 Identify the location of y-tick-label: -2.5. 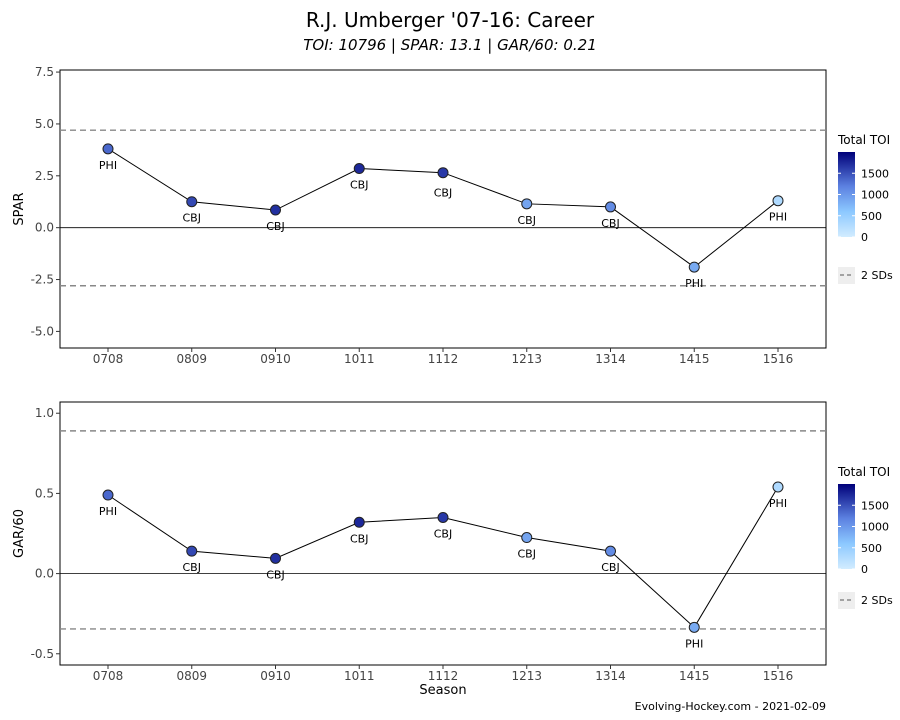
(42, 280).